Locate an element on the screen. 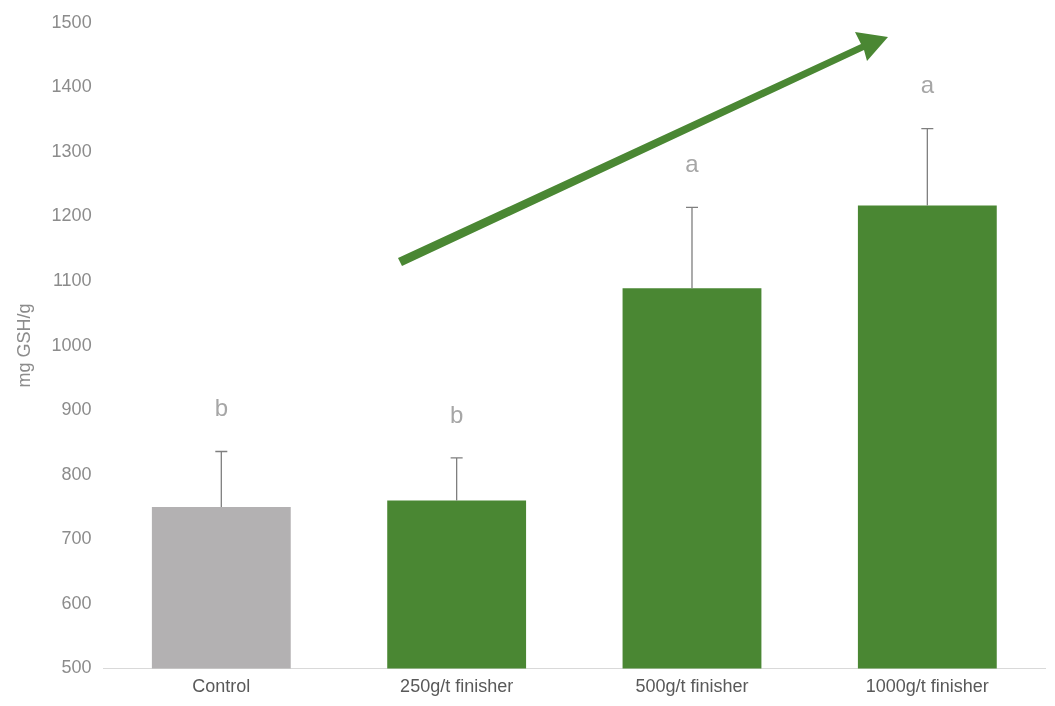  y-tick-label: 500 is located at coordinates (76, 667).